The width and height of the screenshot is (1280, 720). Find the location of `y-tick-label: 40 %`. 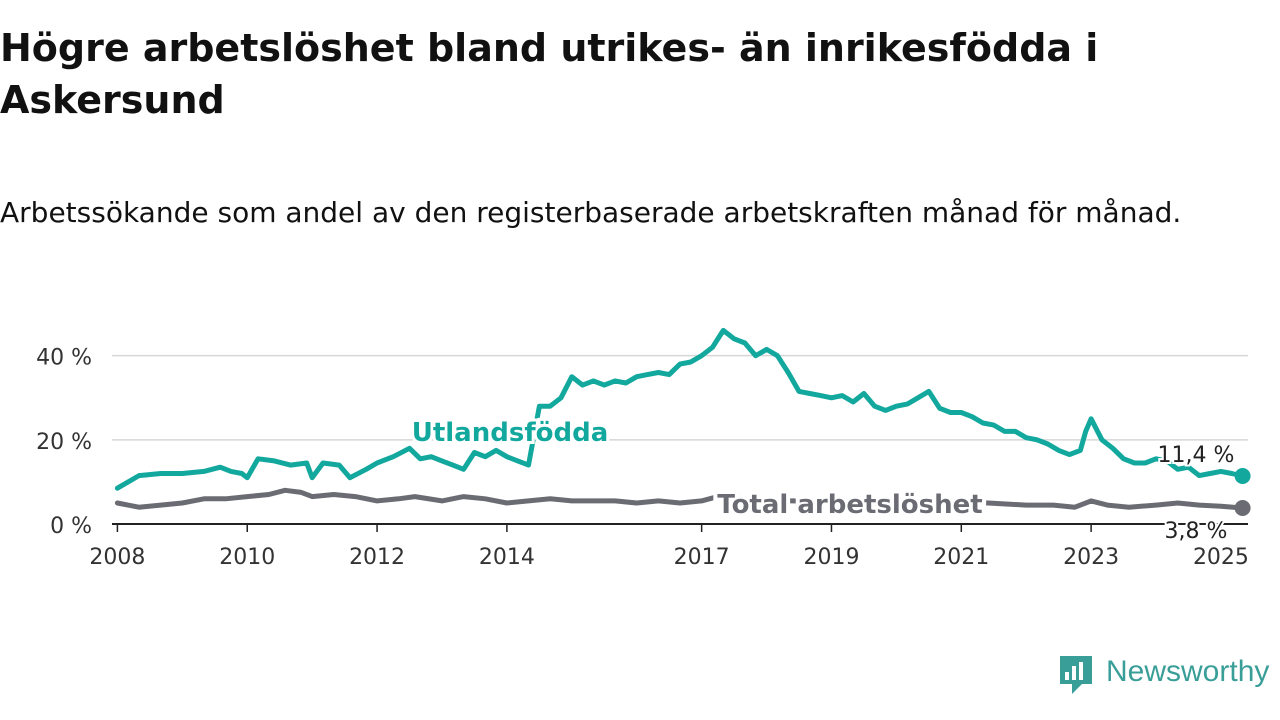

y-tick-label: 40 % is located at coordinates (64, 358).